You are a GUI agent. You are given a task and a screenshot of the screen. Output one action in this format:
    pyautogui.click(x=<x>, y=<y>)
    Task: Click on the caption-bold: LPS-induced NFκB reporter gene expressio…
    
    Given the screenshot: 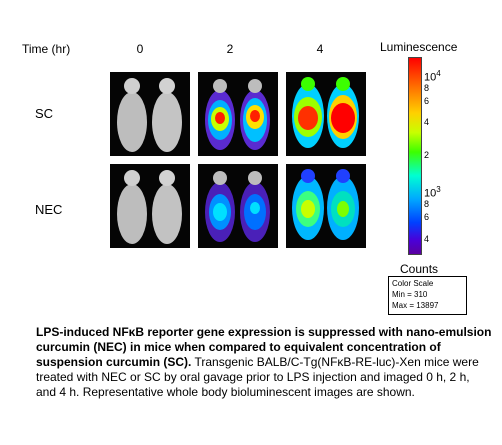 What is the action you would take?
    pyautogui.click(x=264, y=347)
    